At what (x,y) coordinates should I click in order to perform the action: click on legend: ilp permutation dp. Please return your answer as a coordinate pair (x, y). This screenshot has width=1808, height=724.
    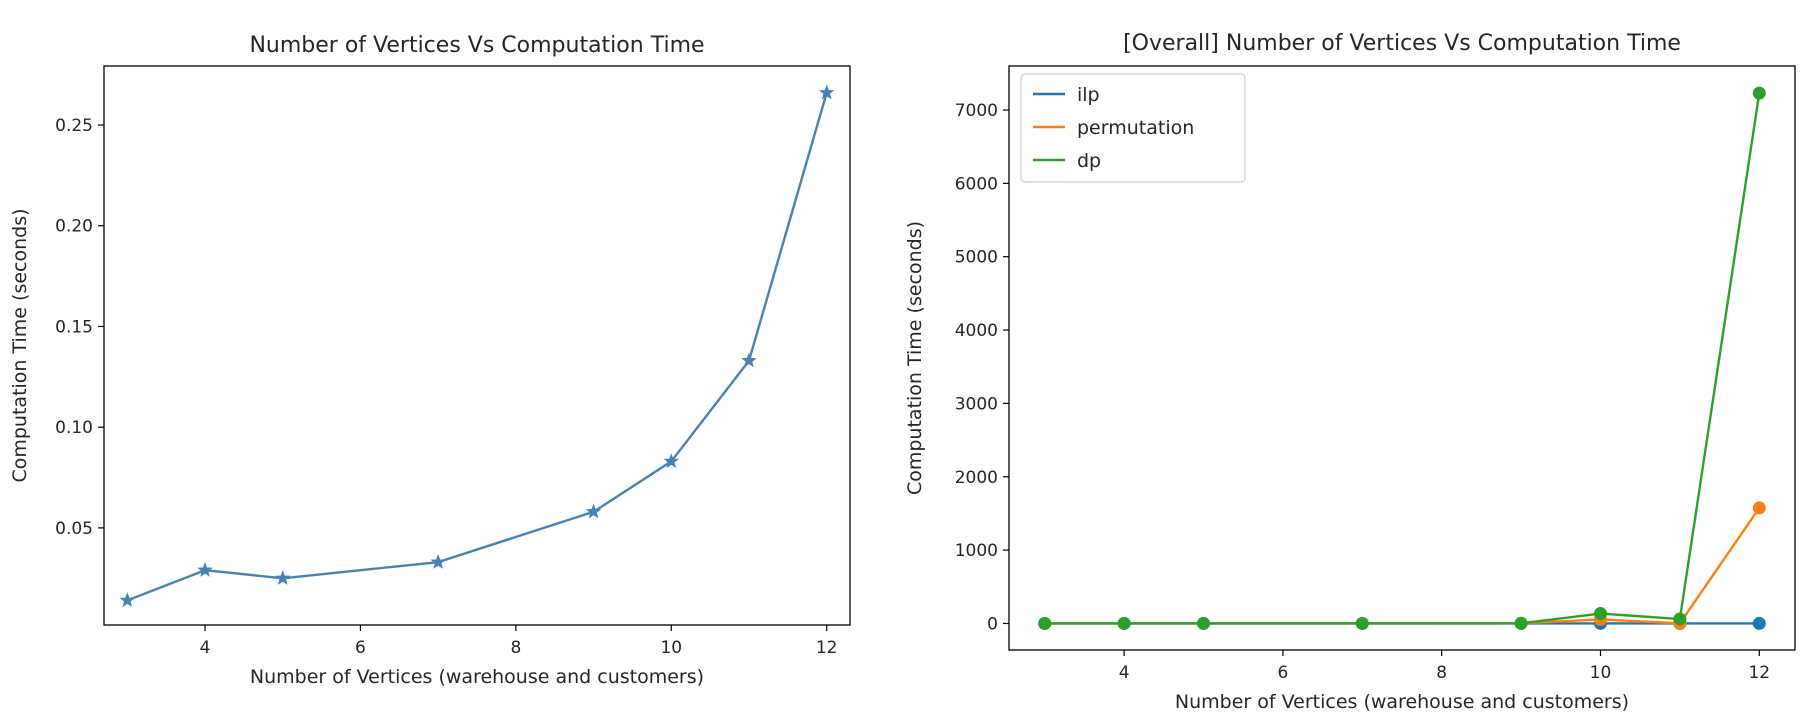
    Looking at the image, I should click on (1133, 128).